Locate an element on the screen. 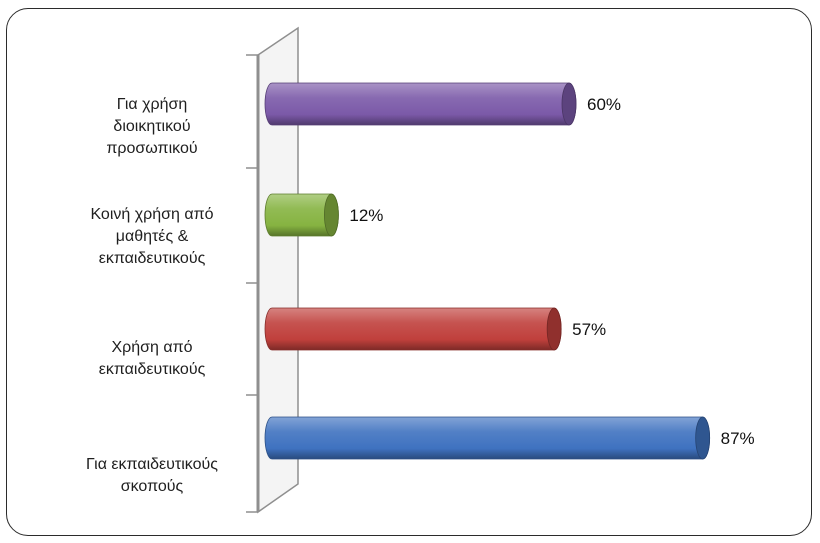  data-label: 60% is located at coordinates (604, 104).